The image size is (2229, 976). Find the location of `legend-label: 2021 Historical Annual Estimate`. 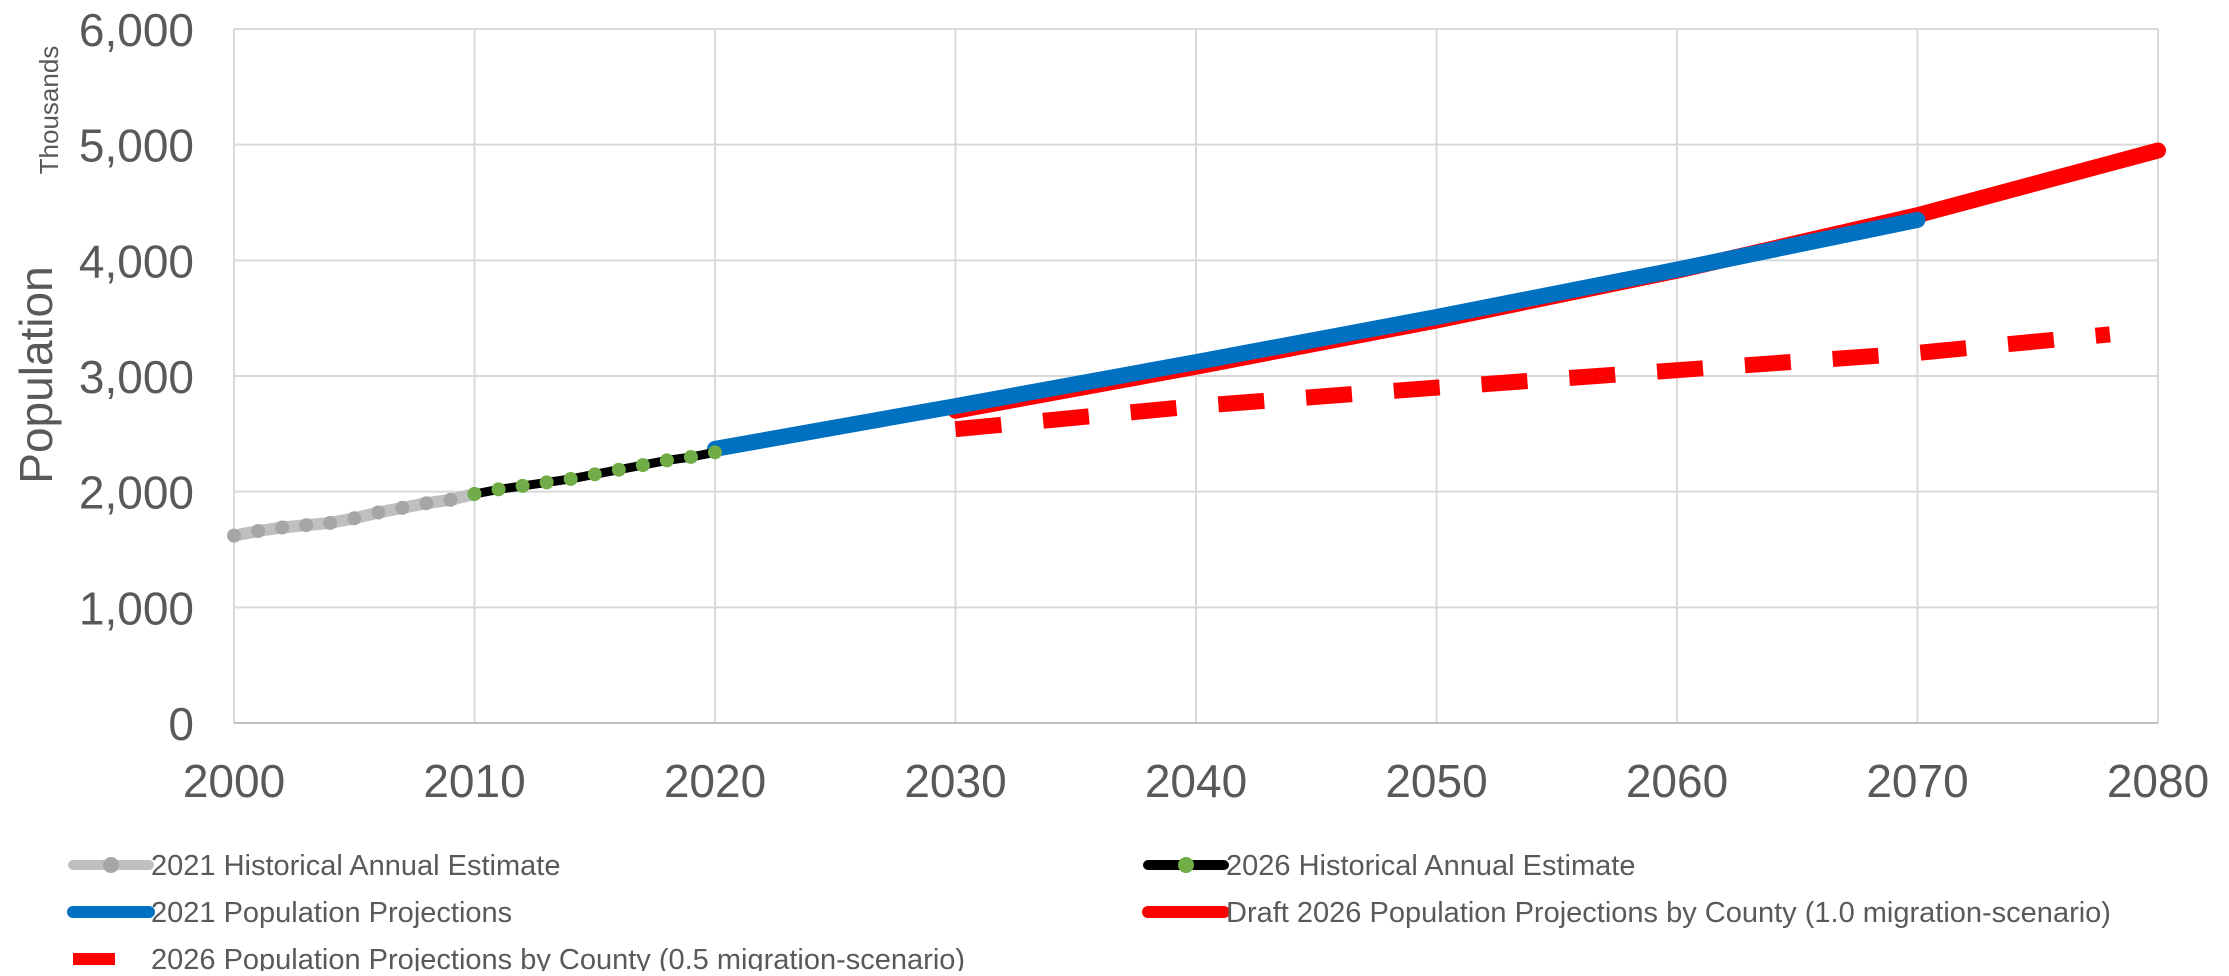

legend-label: 2021 Historical Annual Estimate is located at coordinates (355, 866).